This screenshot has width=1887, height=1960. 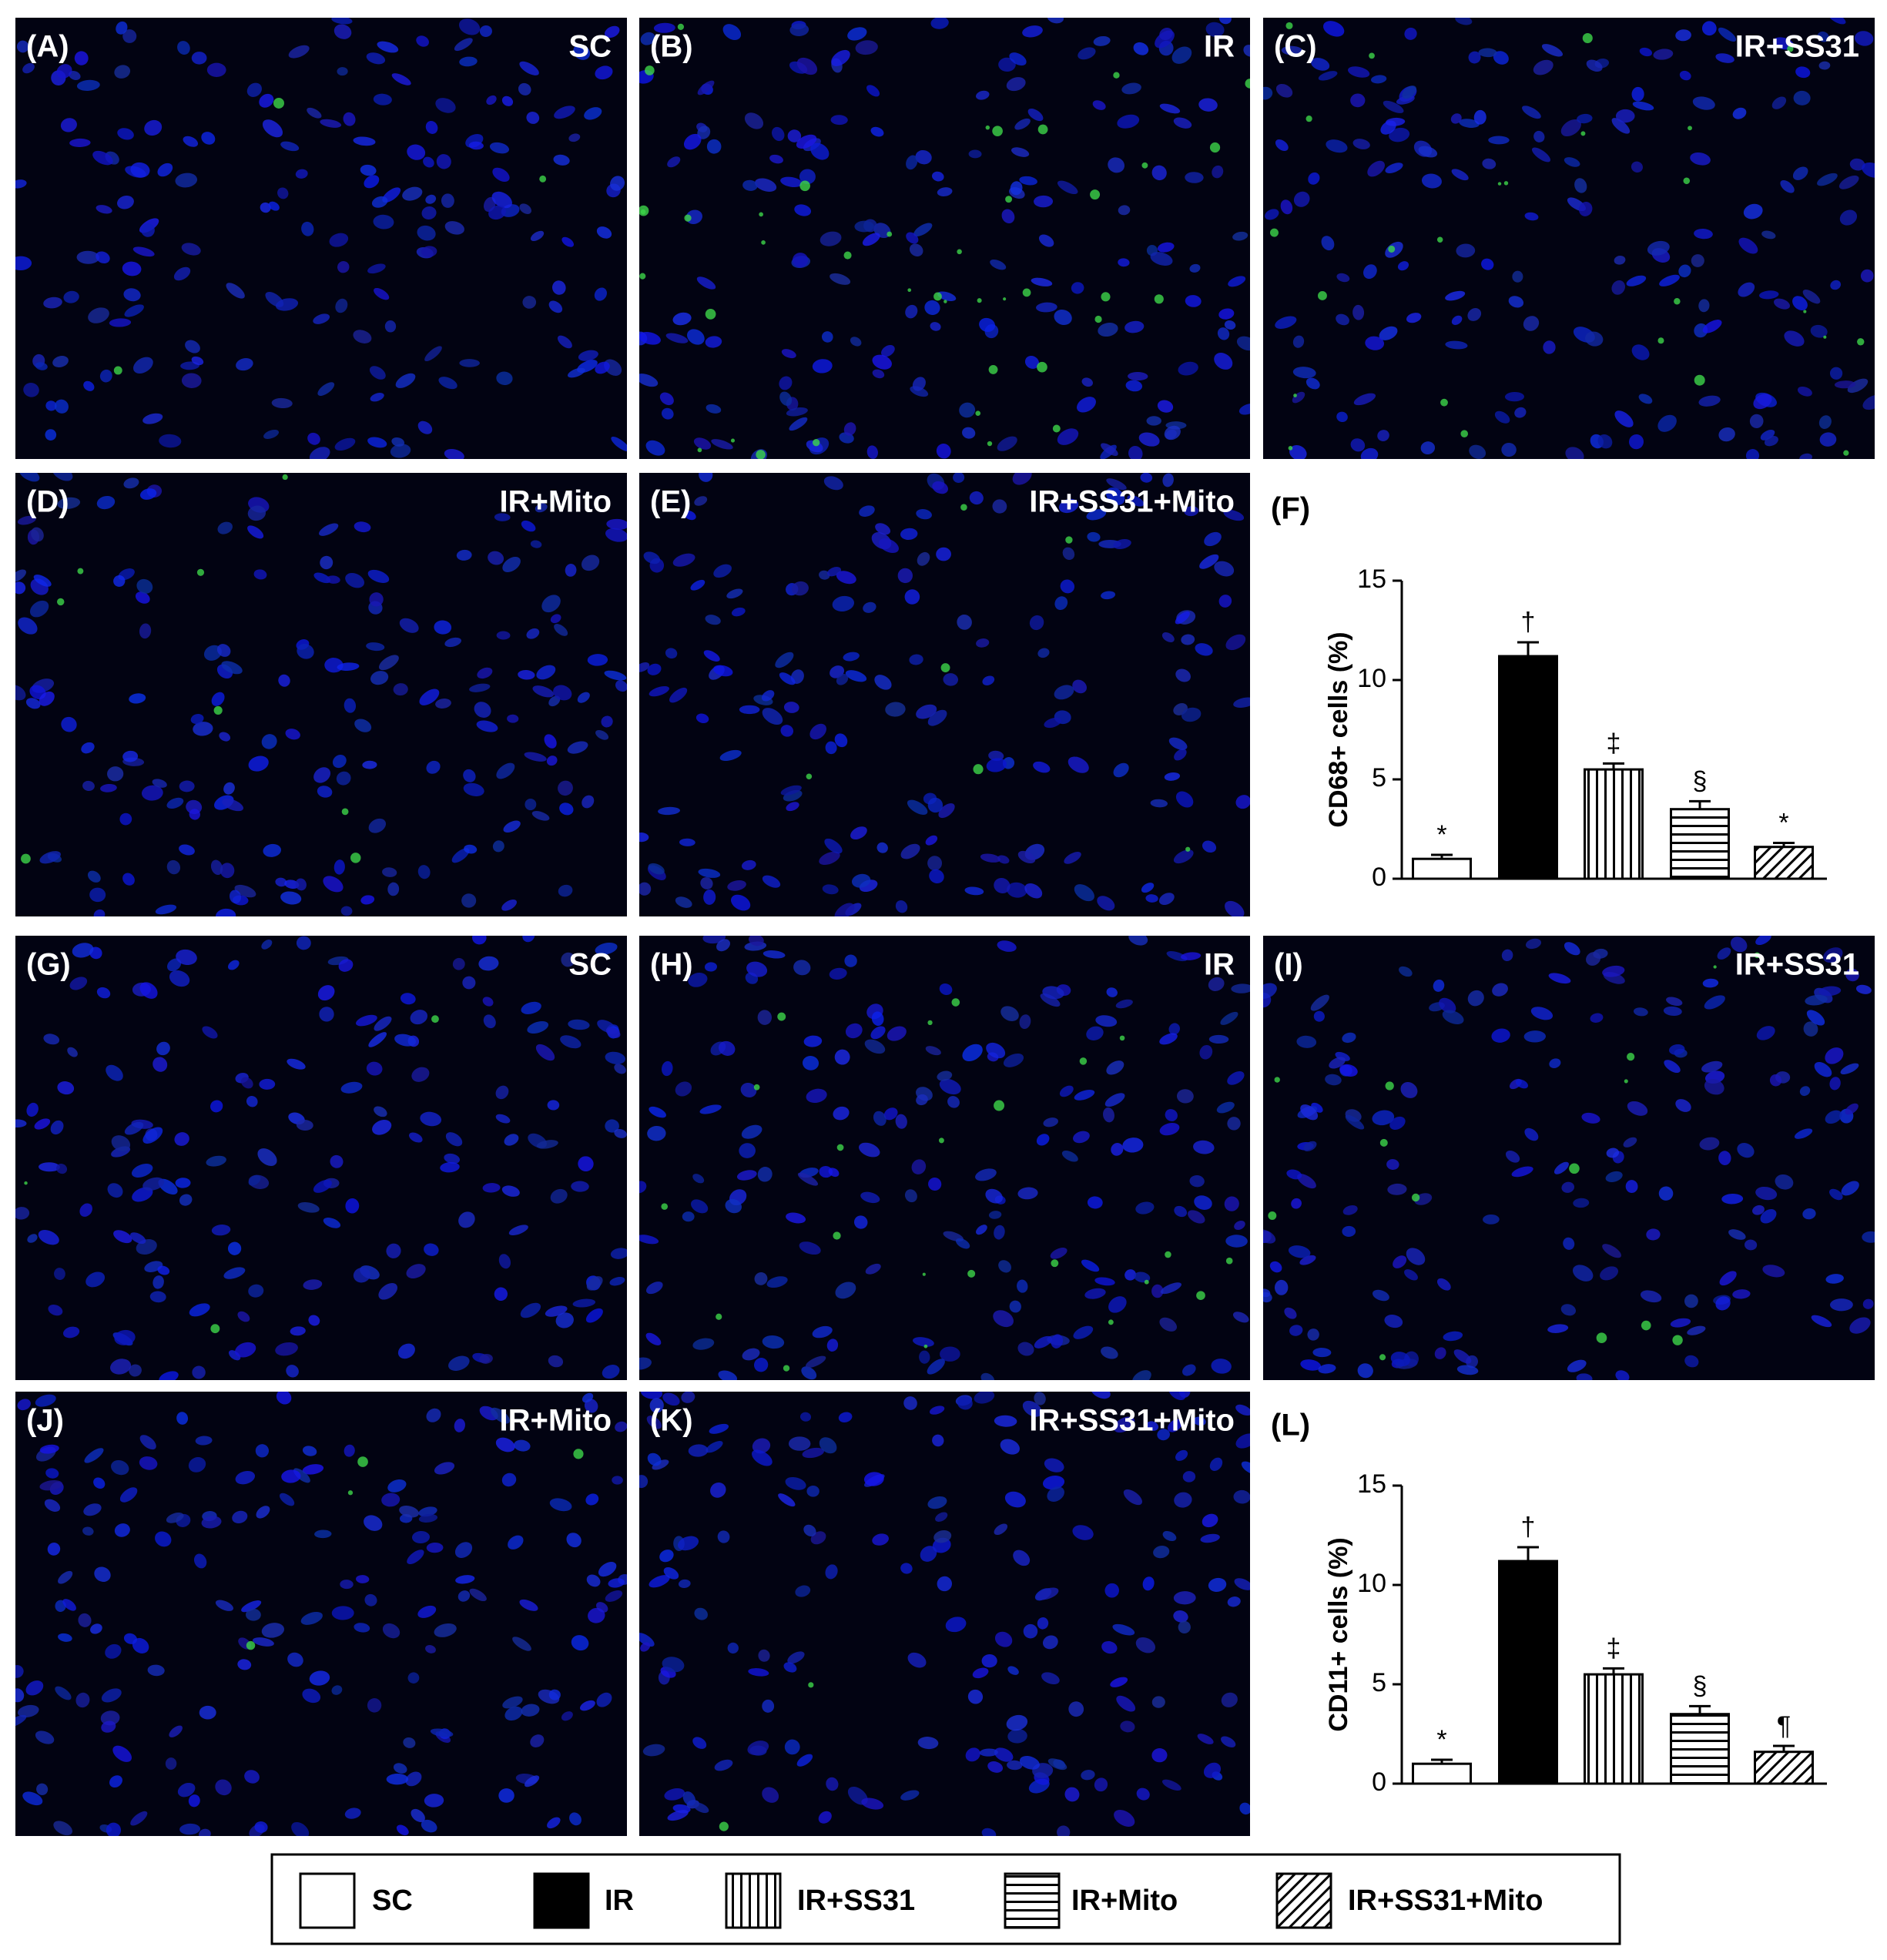 What do you see at coordinates (1379, 878) in the screenshot?
I see `y-tick-label: 0` at bounding box center [1379, 878].